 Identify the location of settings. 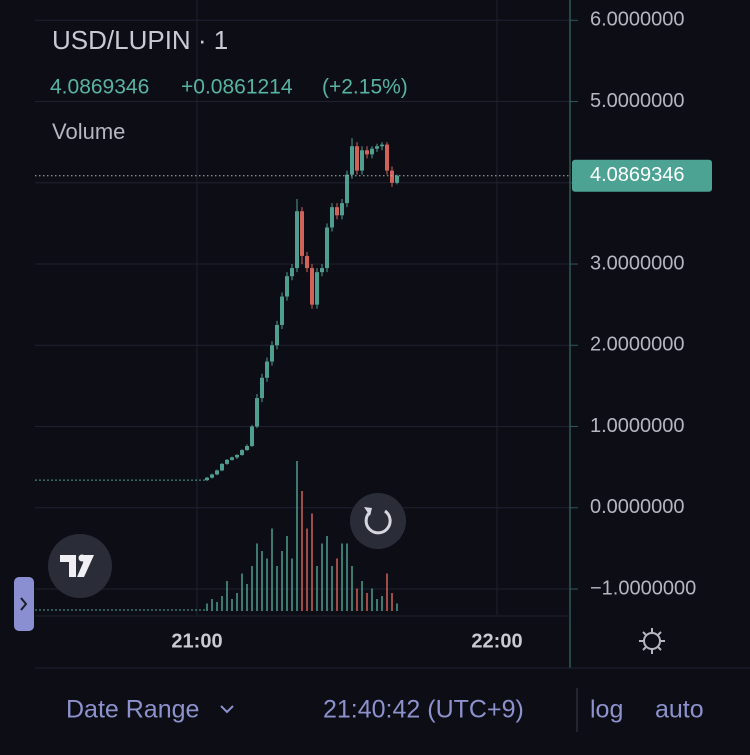
(652, 641).